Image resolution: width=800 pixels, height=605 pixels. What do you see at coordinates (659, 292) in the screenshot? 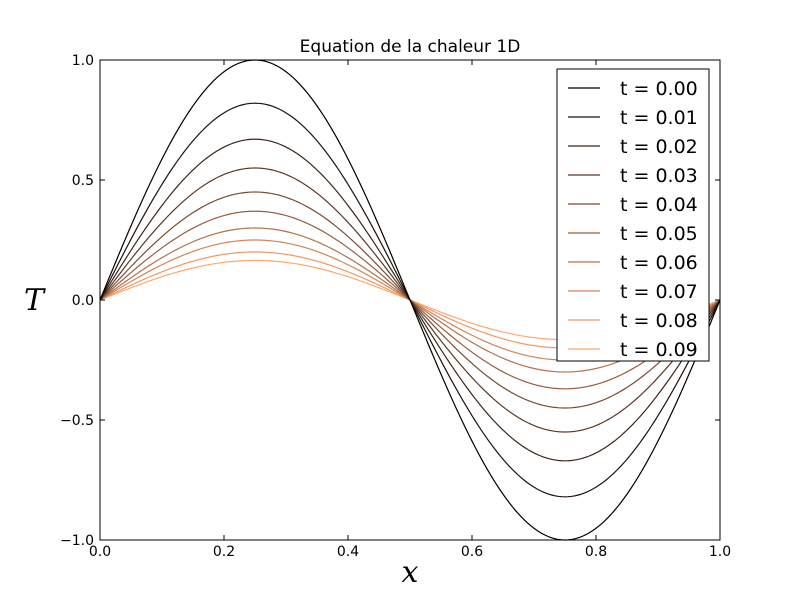
I see `legend-label: t = 0.07` at bounding box center [659, 292].